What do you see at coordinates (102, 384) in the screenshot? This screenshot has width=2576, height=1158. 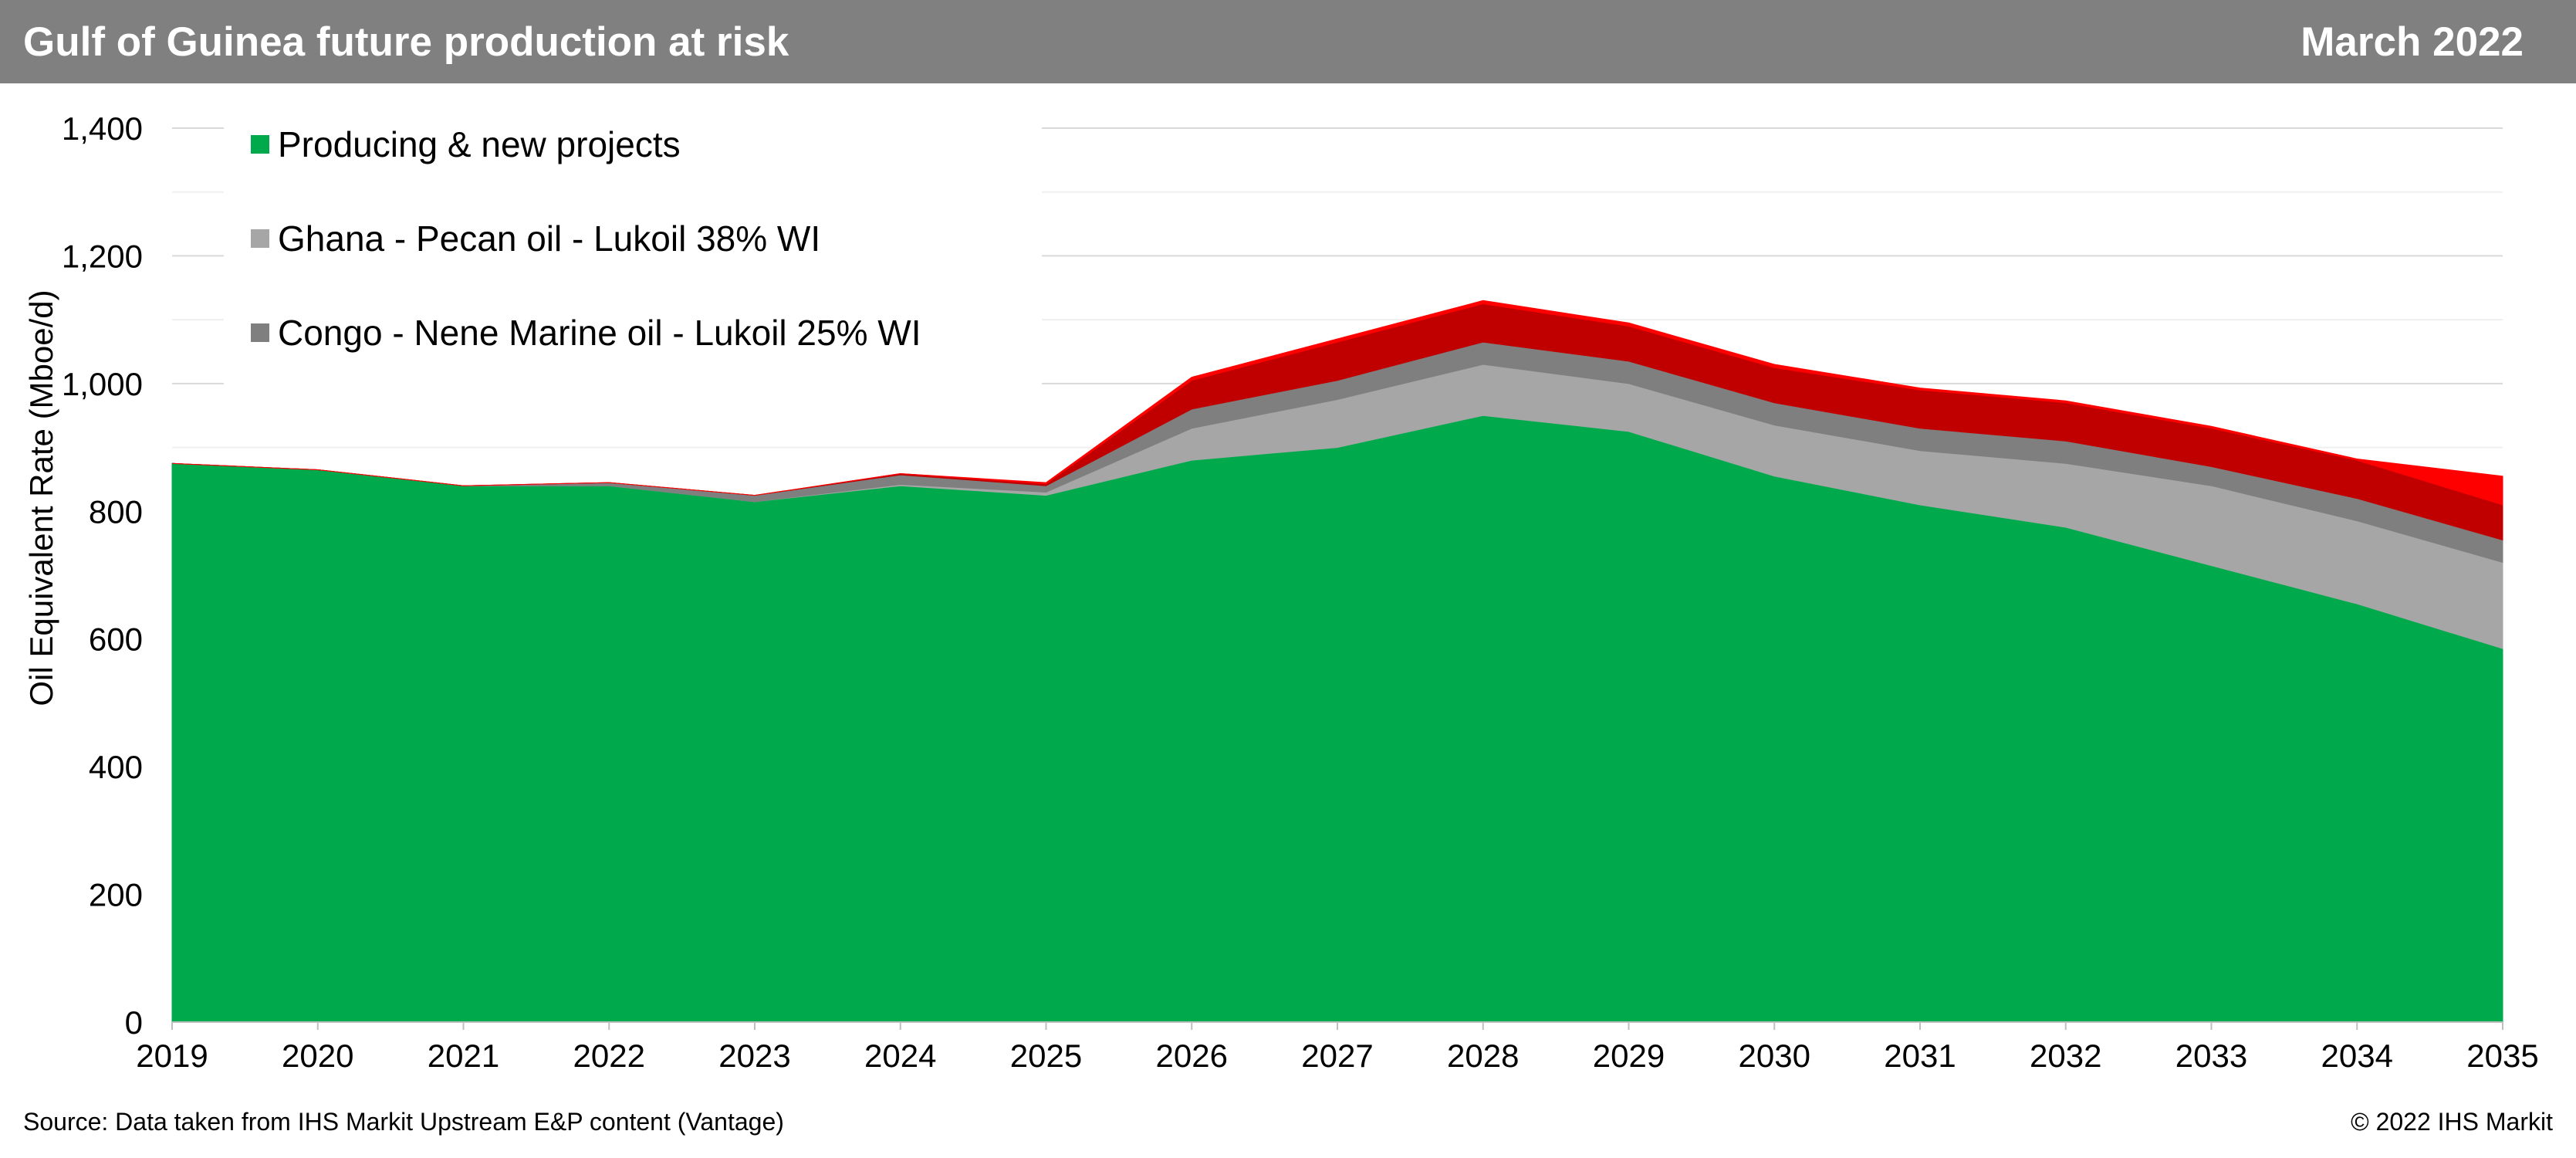 I see `y-tick-label: 1,000` at bounding box center [102, 384].